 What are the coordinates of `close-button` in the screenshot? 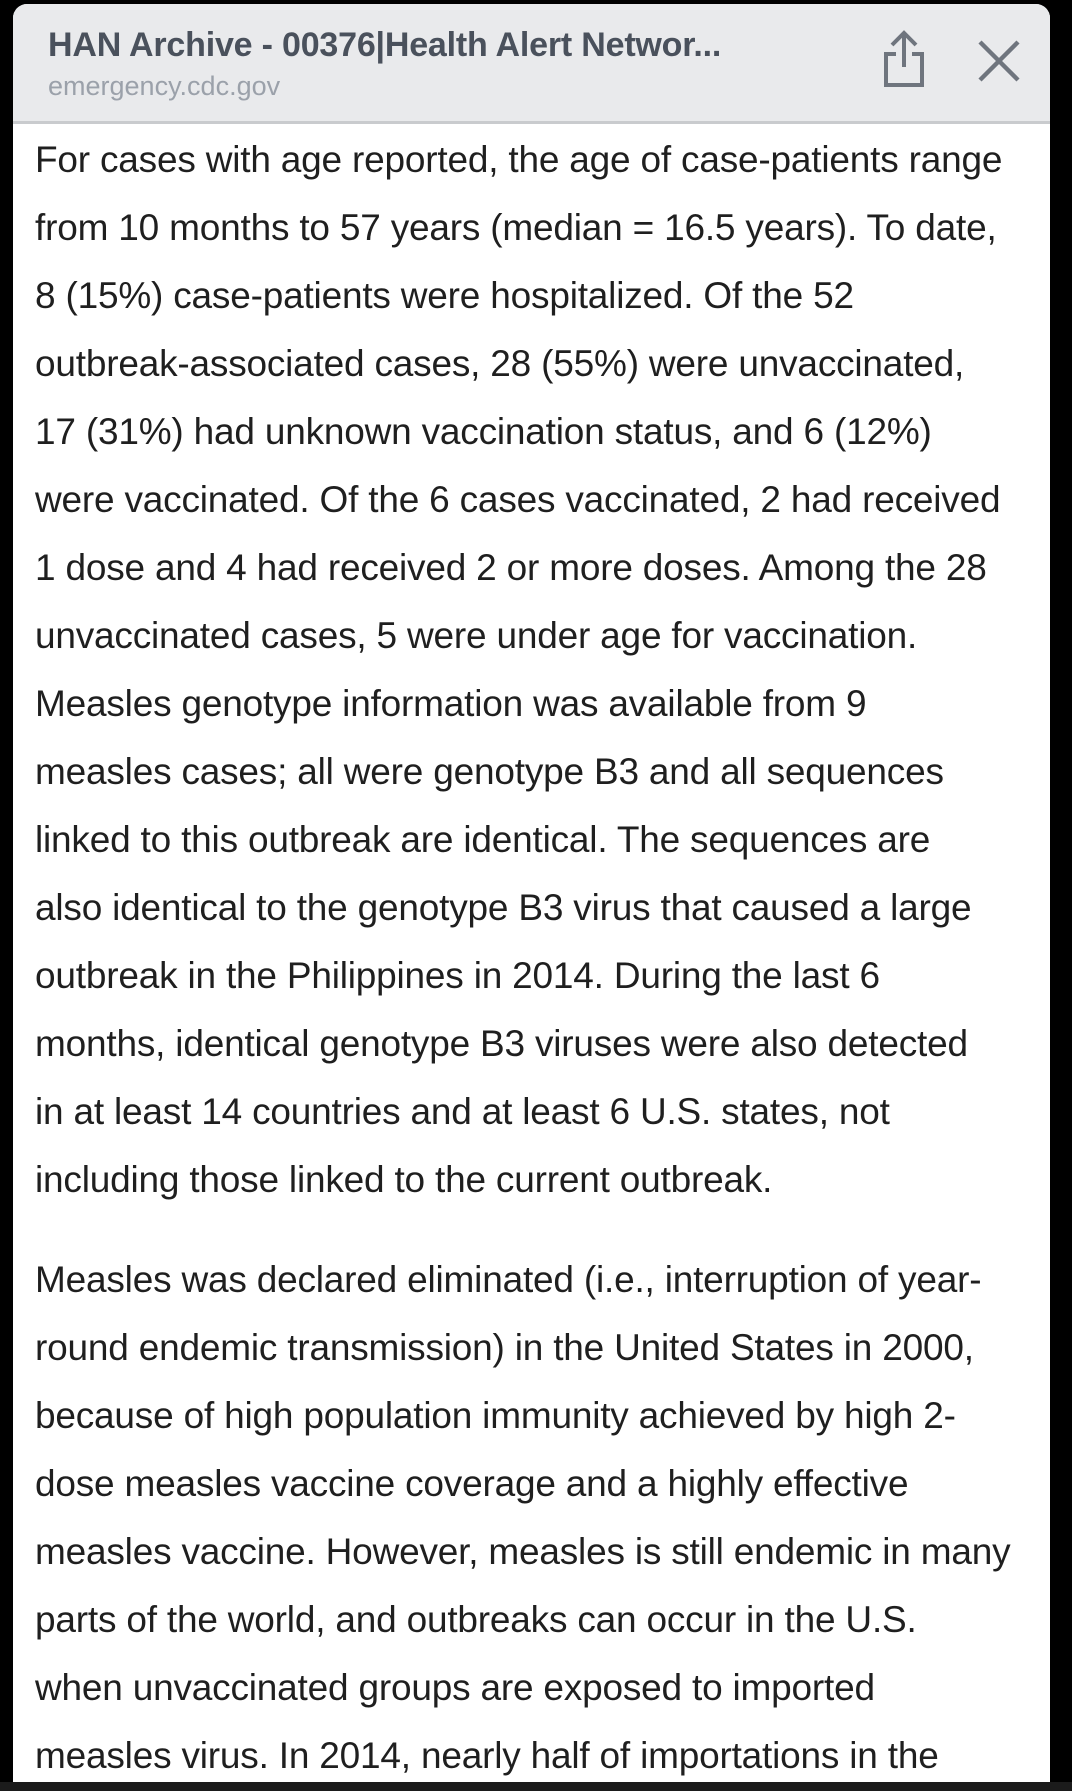 It's located at (999, 62).